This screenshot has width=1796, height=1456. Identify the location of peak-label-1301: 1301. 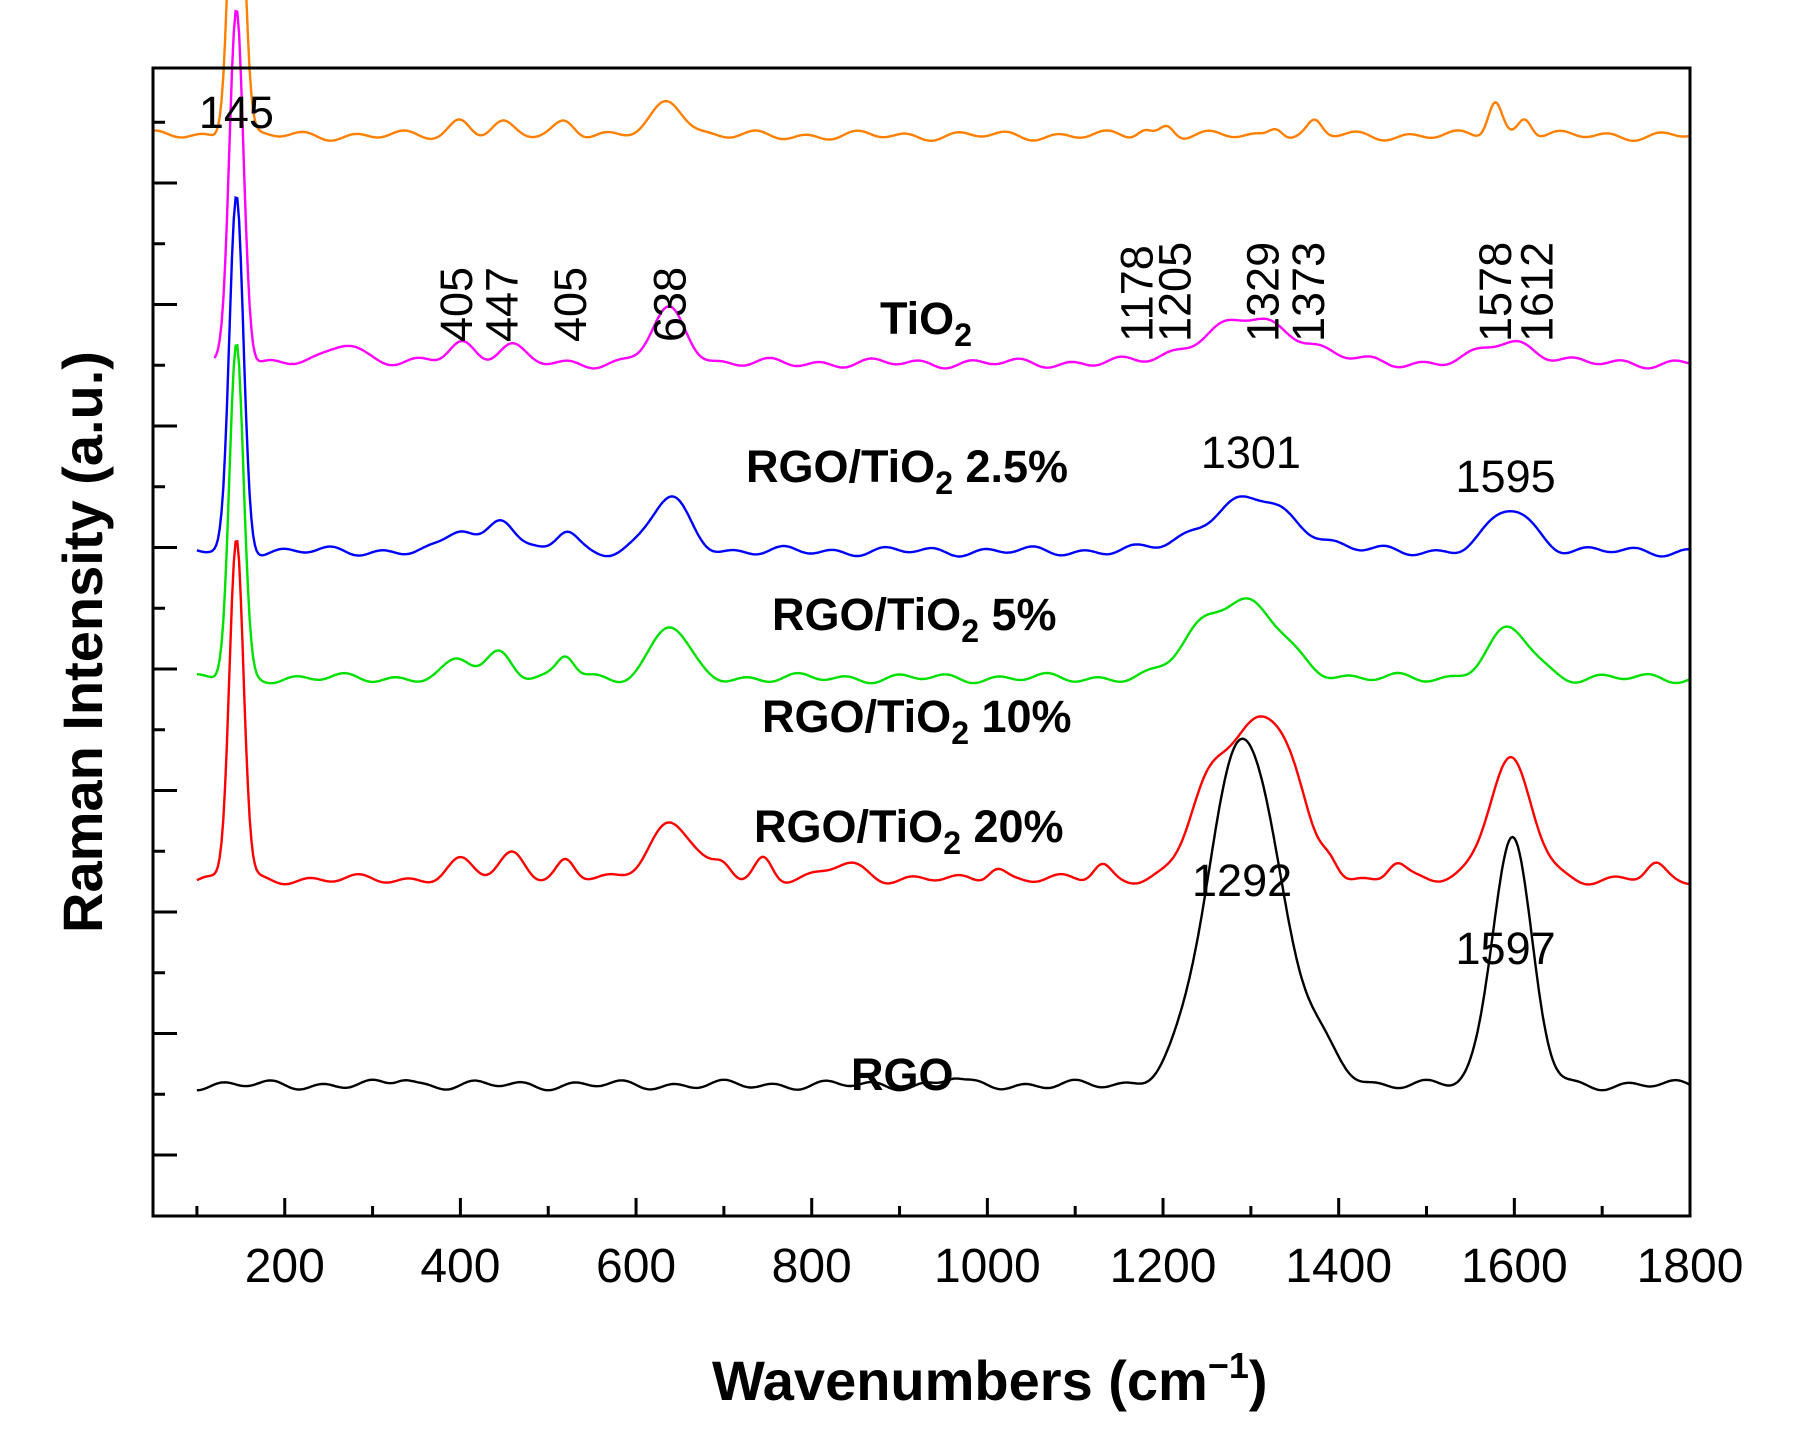
(1251, 452).